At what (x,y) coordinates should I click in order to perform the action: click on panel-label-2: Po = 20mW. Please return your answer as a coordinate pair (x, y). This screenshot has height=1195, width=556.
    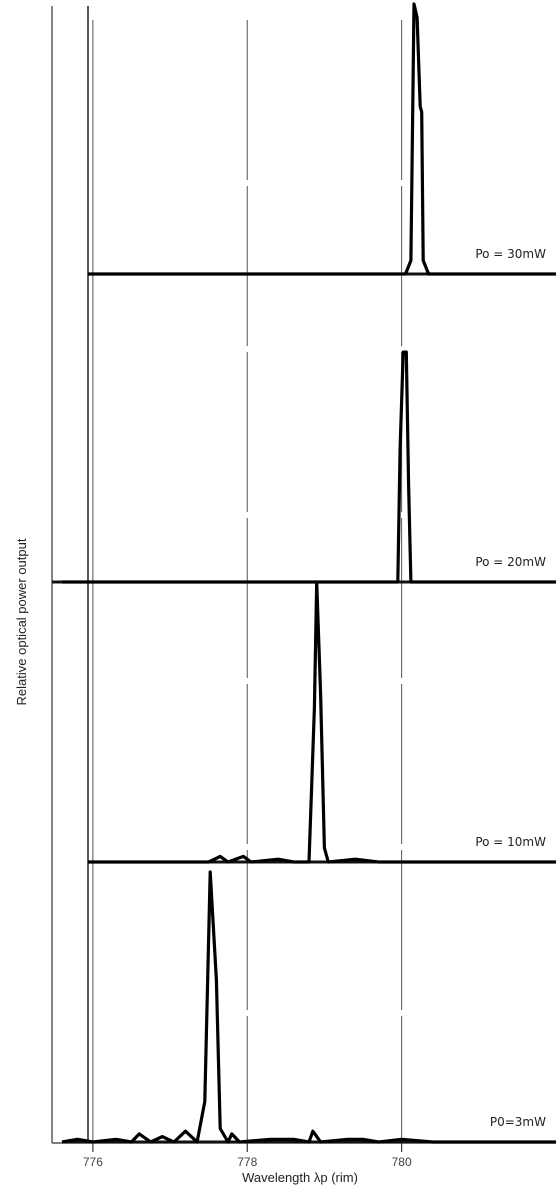
    Looking at the image, I should click on (510, 562).